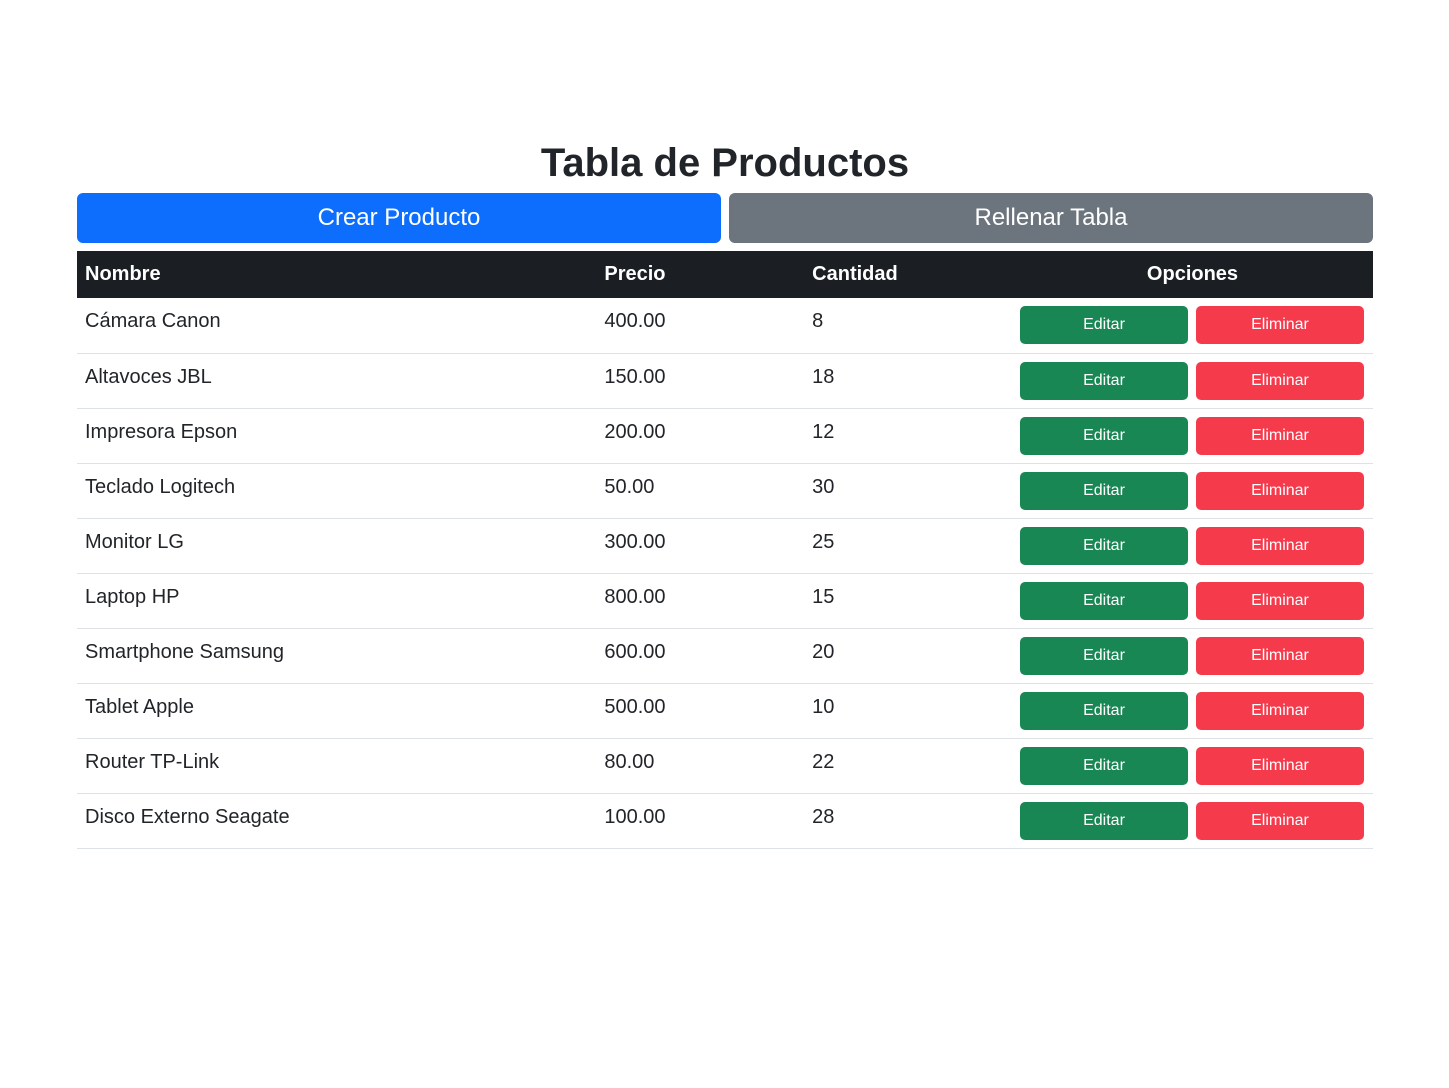 The width and height of the screenshot is (1449, 1088). I want to click on product-name-cell: Tablet Apple, so click(139, 706).